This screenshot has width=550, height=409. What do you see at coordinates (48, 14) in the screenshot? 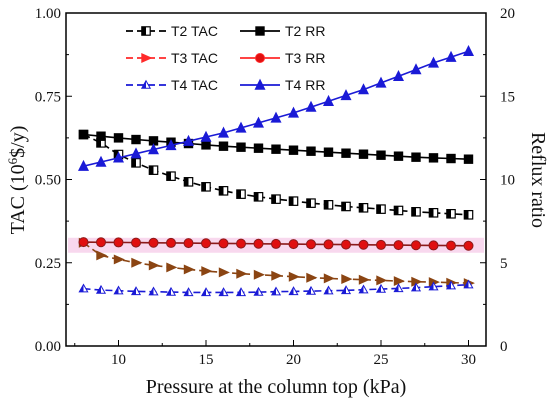
I see `y-left-tick-label: 1.00` at bounding box center [48, 14].